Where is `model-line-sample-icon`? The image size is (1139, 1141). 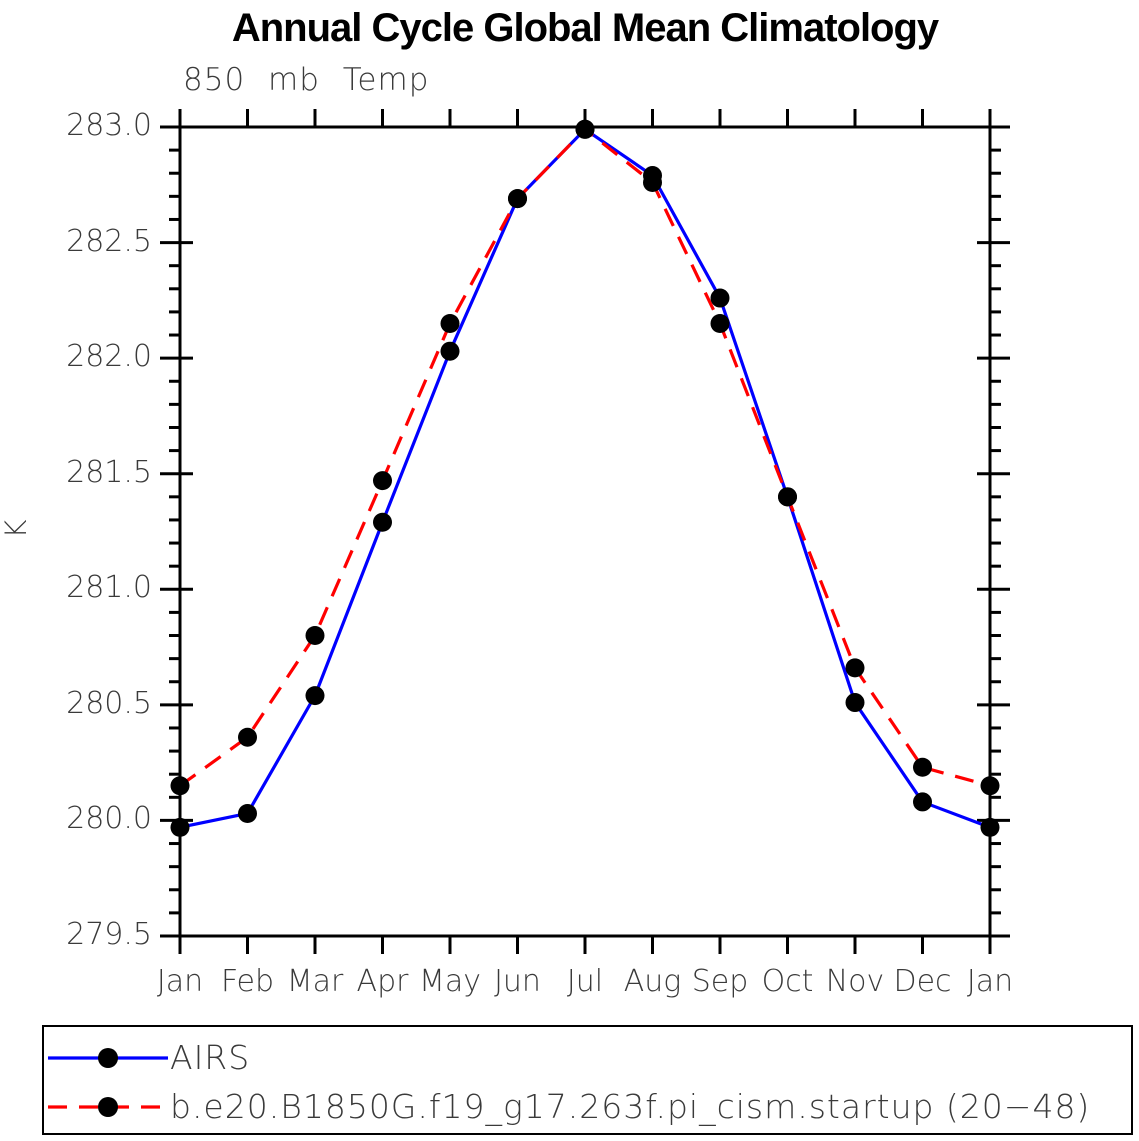
model-line-sample-icon is located at coordinates (108, 1107).